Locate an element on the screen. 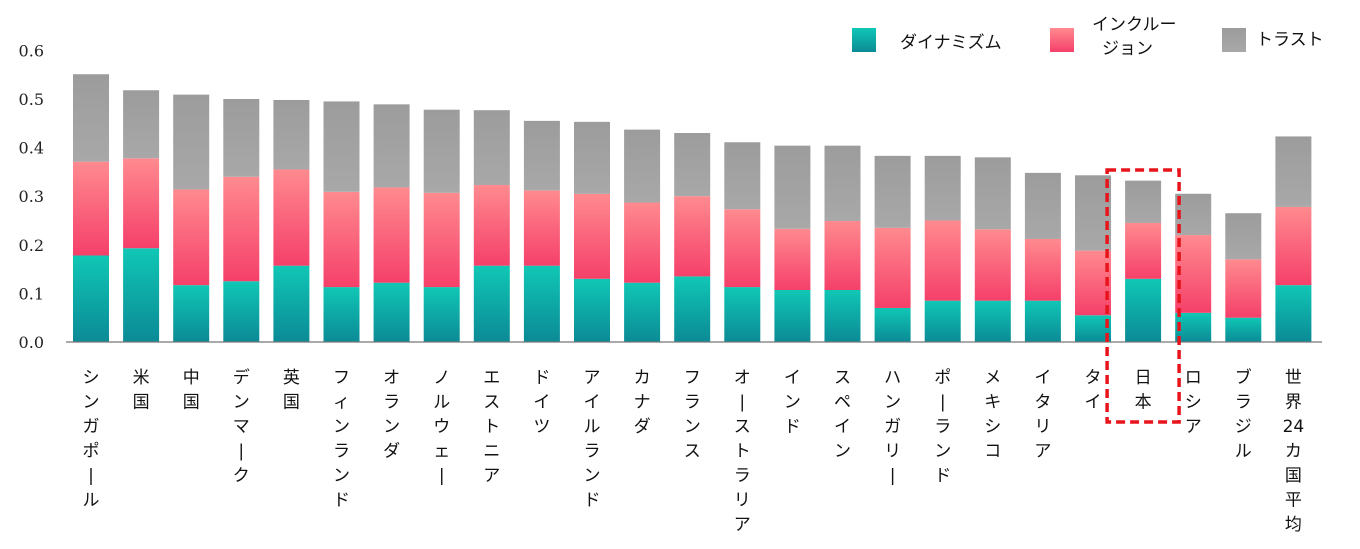  category-label: 世界 24 カ国平均 is located at coordinates (1294, 451).